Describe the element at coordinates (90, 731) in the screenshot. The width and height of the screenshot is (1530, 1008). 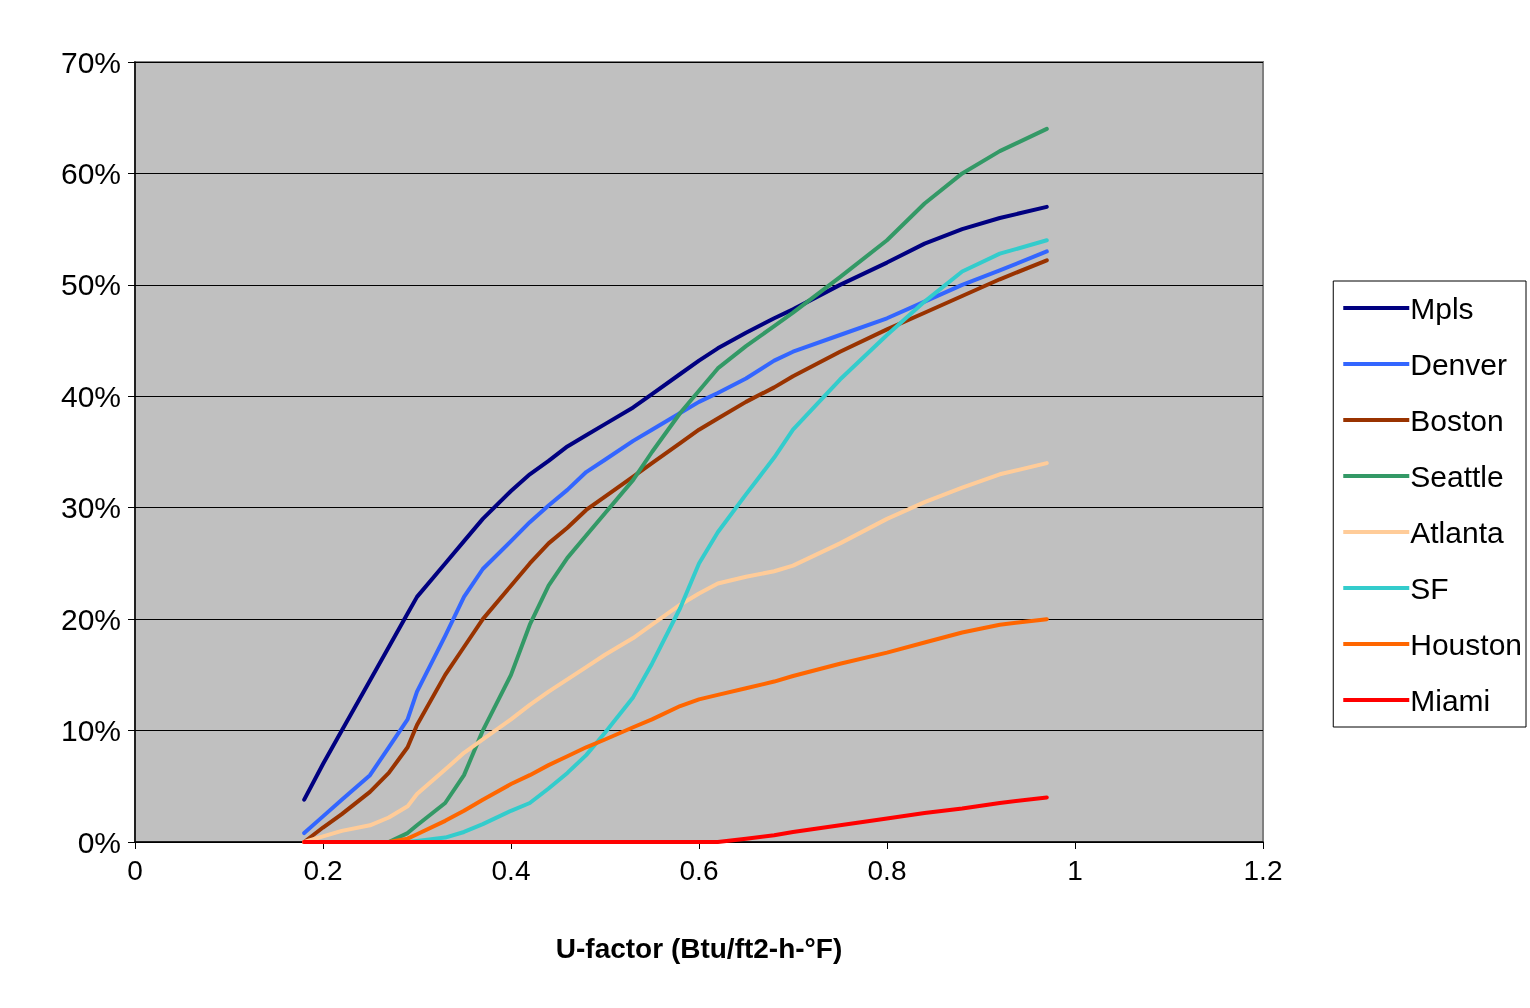
I see `y-tick-label: 10%` at that location.